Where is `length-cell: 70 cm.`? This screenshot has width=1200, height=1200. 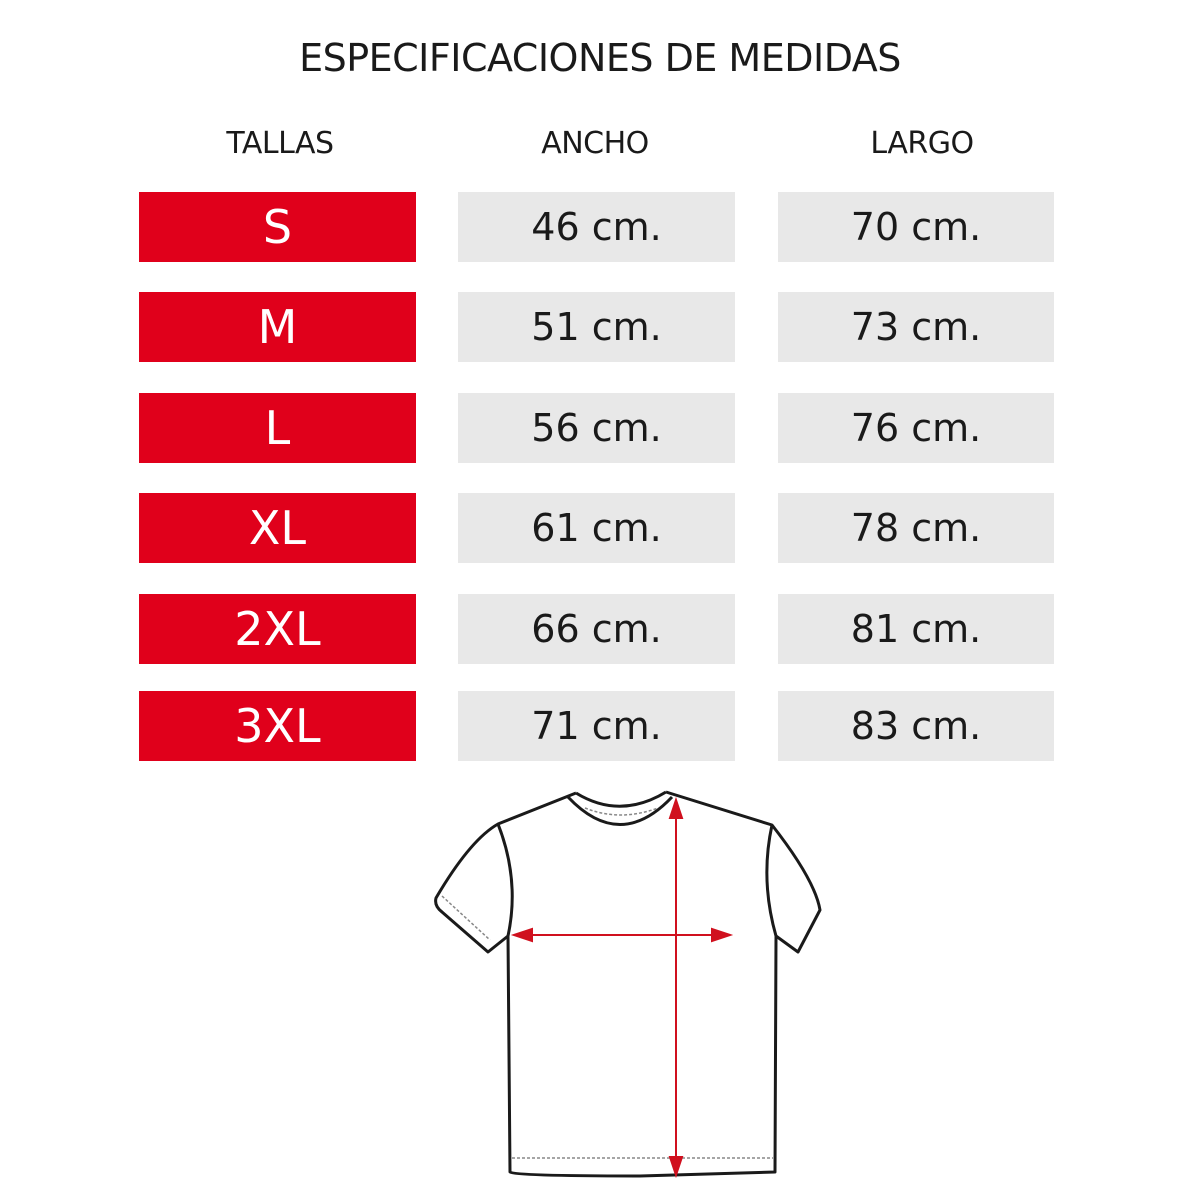 length-cell: 70 cm. is located at coordinates (916, 227).